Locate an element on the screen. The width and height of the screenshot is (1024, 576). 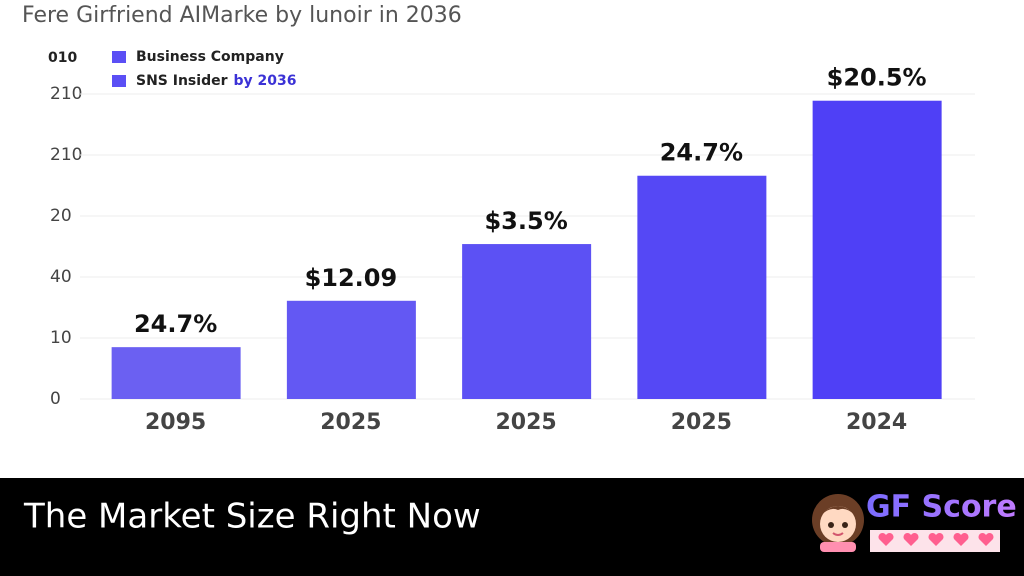
avatar-mouth is located at coordinates (838, 534).